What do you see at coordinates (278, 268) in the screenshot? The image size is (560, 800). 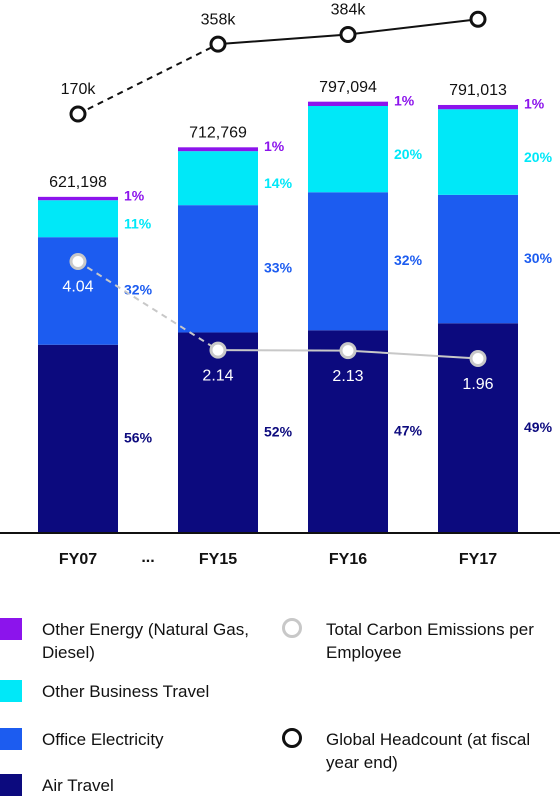 I see `segment-label: 33%` at bounding box center [278, 268].